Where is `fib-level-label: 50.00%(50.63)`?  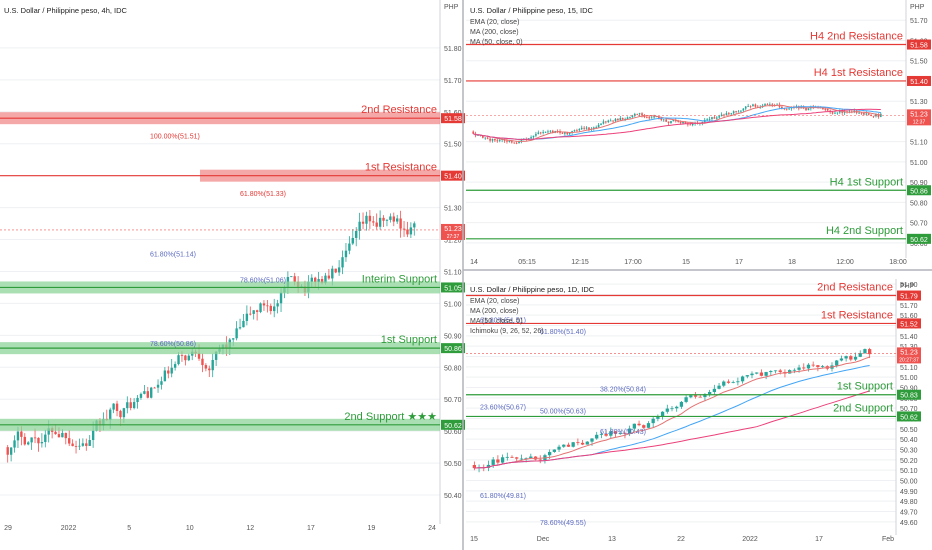
fib-level-label: 50.00%(50.63) is located at coordinates (563, 411).